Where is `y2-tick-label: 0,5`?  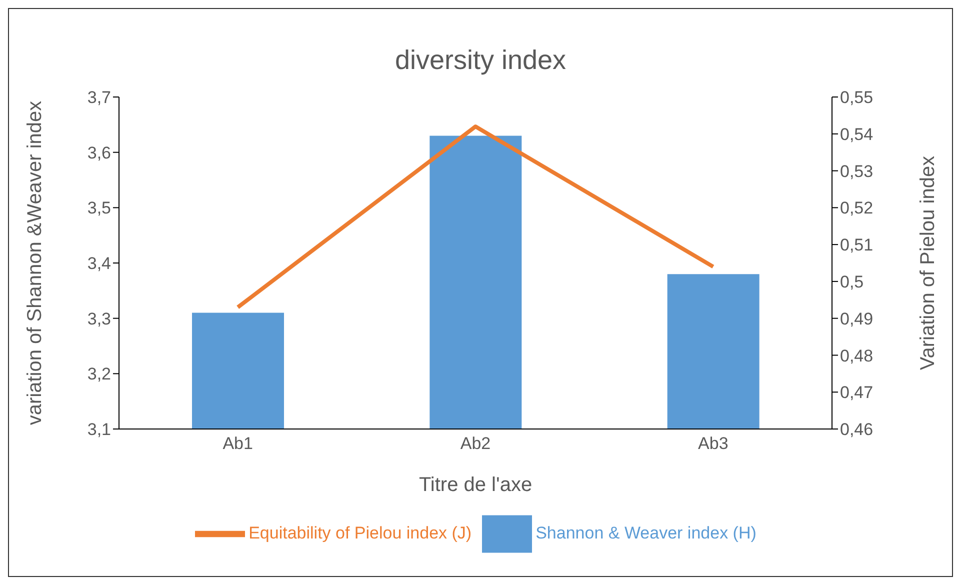
y2-tick-label: 0,5 is located at coordinates (852, 282).